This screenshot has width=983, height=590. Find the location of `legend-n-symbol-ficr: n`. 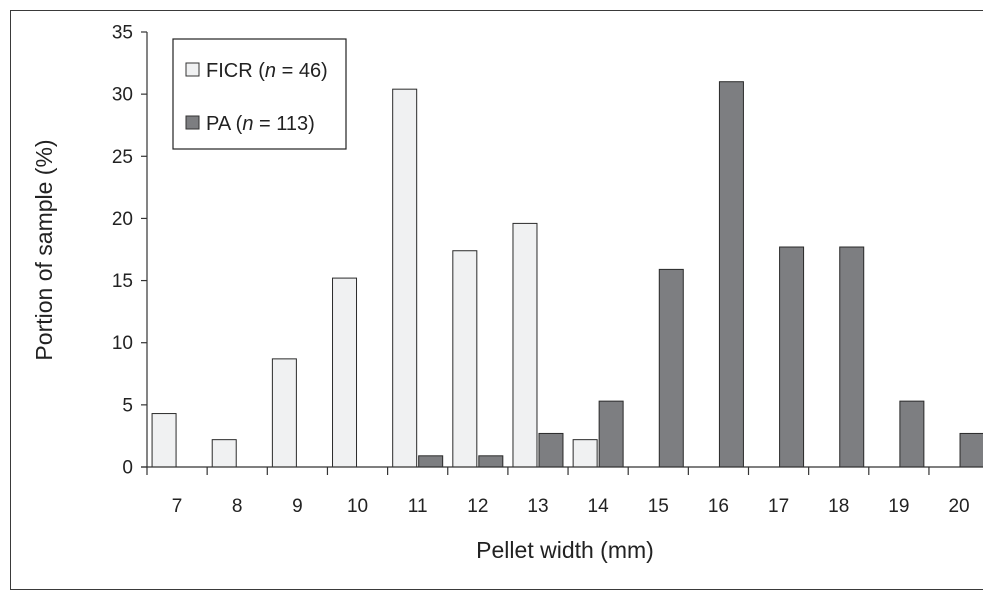

legend-n-symbol-ficr: n is located at coordinates (270, 71).